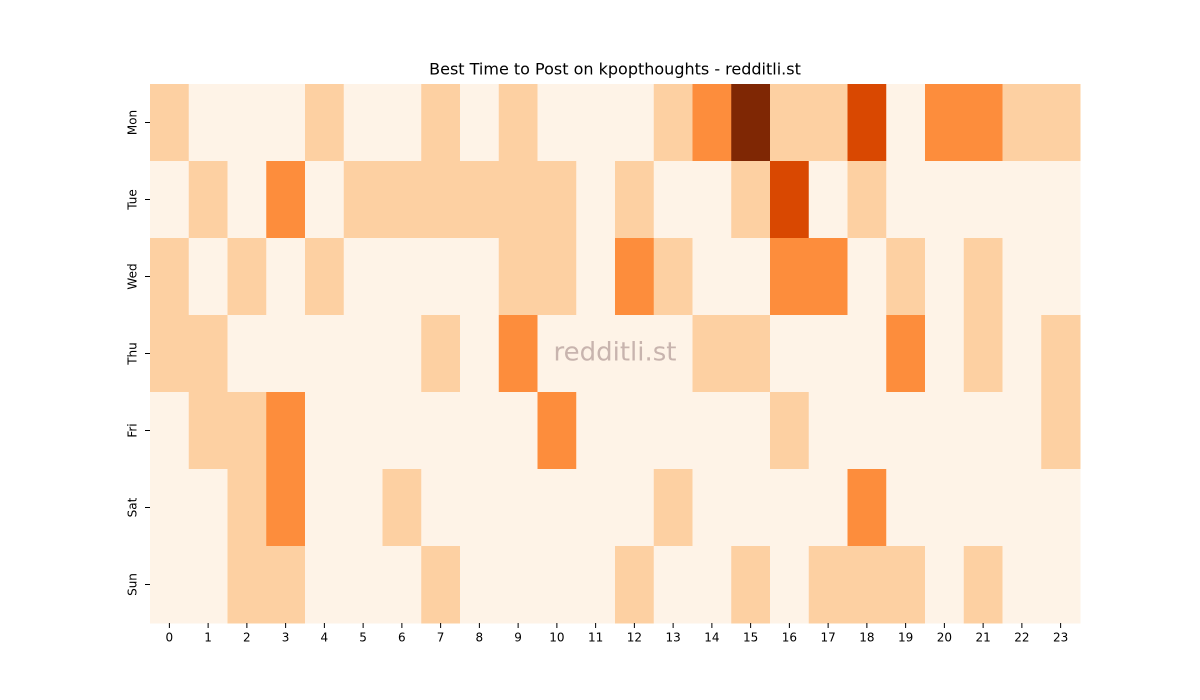  Describe the element at coordinates (556, 638) in the screenshot. I see `x-tick-label: 10` at that location.